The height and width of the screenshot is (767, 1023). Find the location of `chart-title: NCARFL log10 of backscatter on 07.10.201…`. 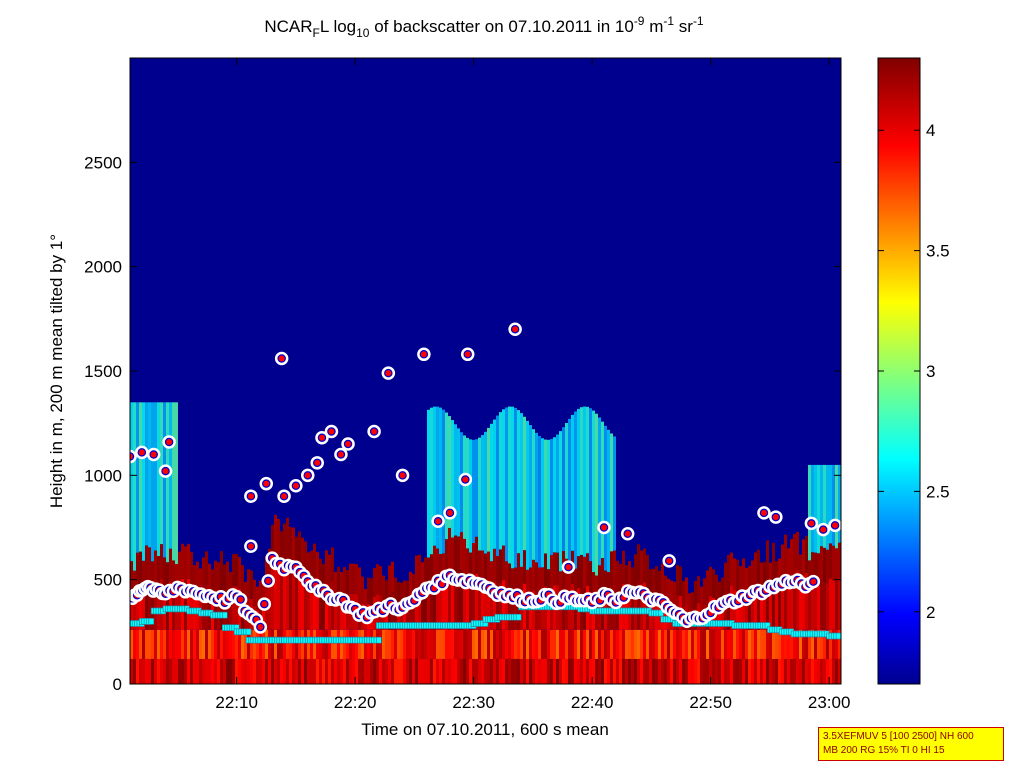

chart-title: NCARFL log10 of backscatter on 07.10.201… is located at coordinates (484, 27).